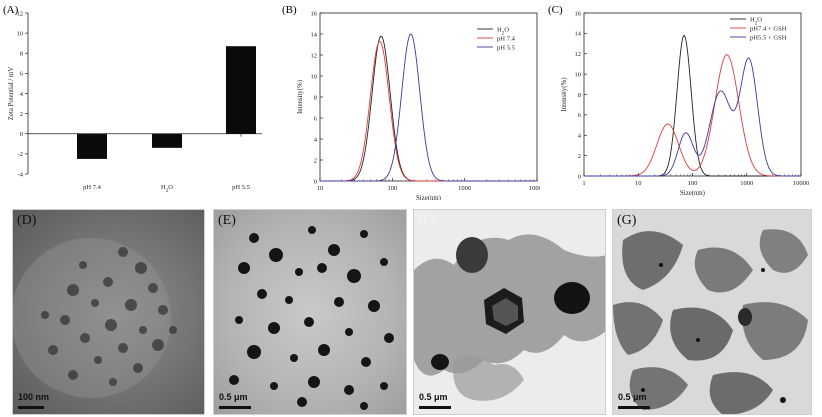 This screenshot has height=417, width=822. I want to click on tem-image-f: (F) 0.5 μm, so click(509, 312).